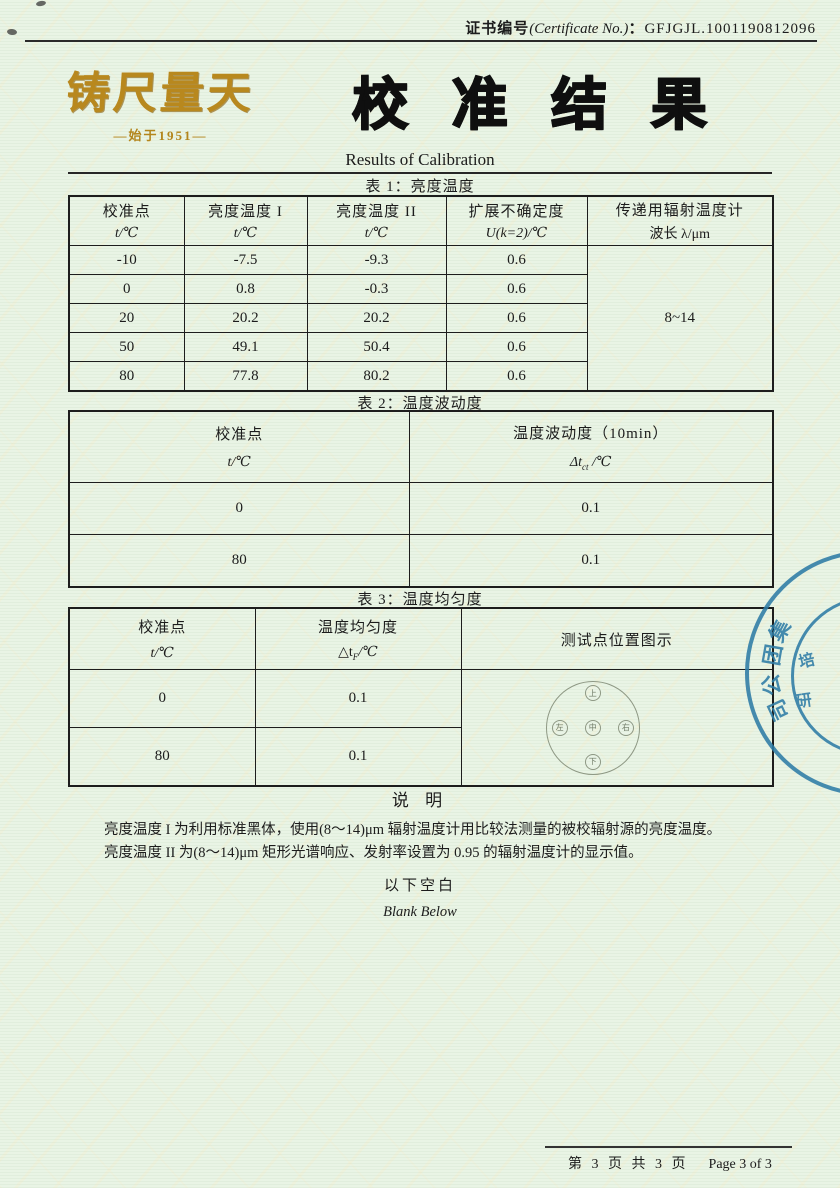 Image resolution: width=840 pixels, height=1188 pixels. I want to click on table2-row: 80 0.1, so click(421, 561).